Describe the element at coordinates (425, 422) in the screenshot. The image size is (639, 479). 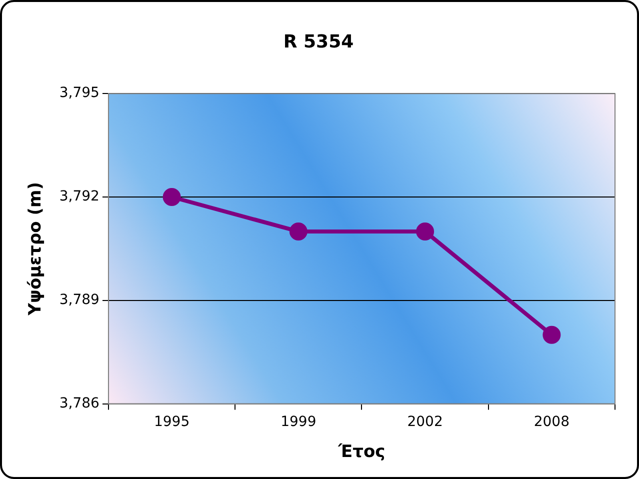
I see `x-tick-label: 2002` at that location.